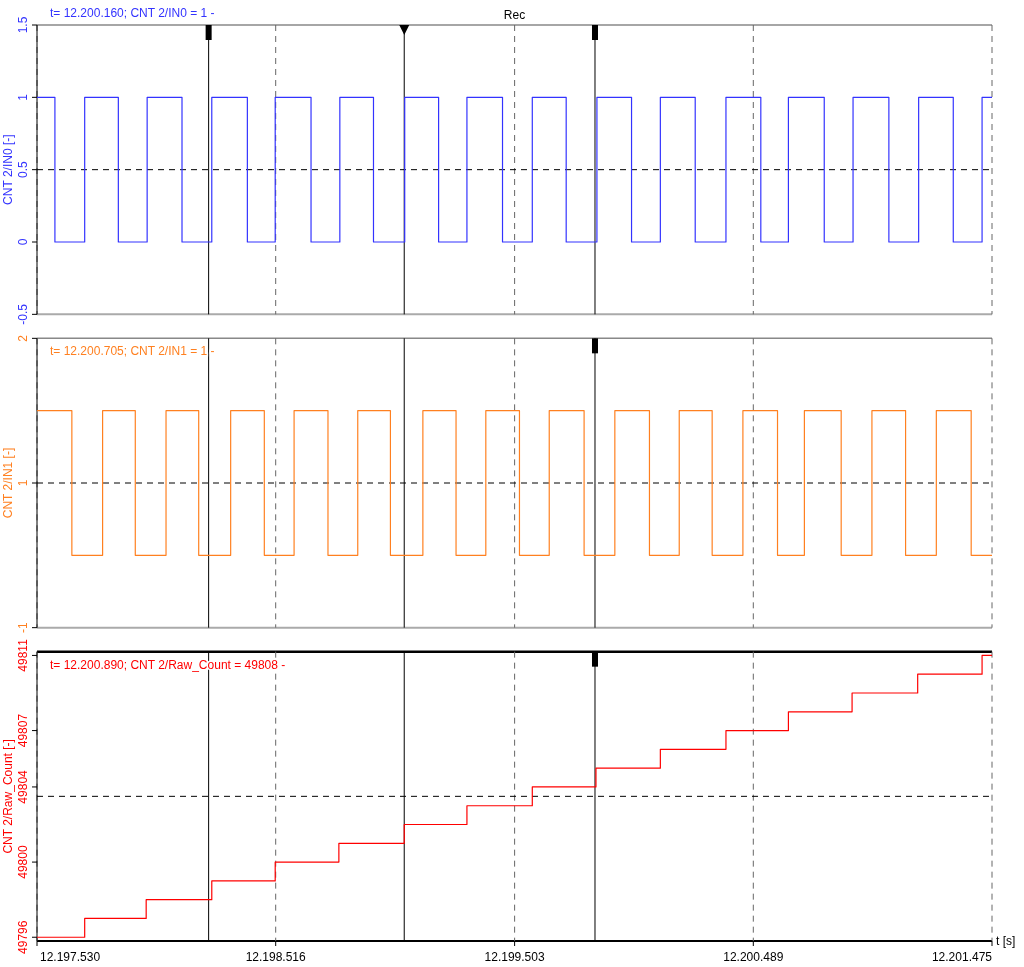 The width and height of the screenshot is (1024, 967). What do you see at coordinates (23, 627) in the screenshot?
I see `y-tick-label: -1` at bounding box center [23, 627].